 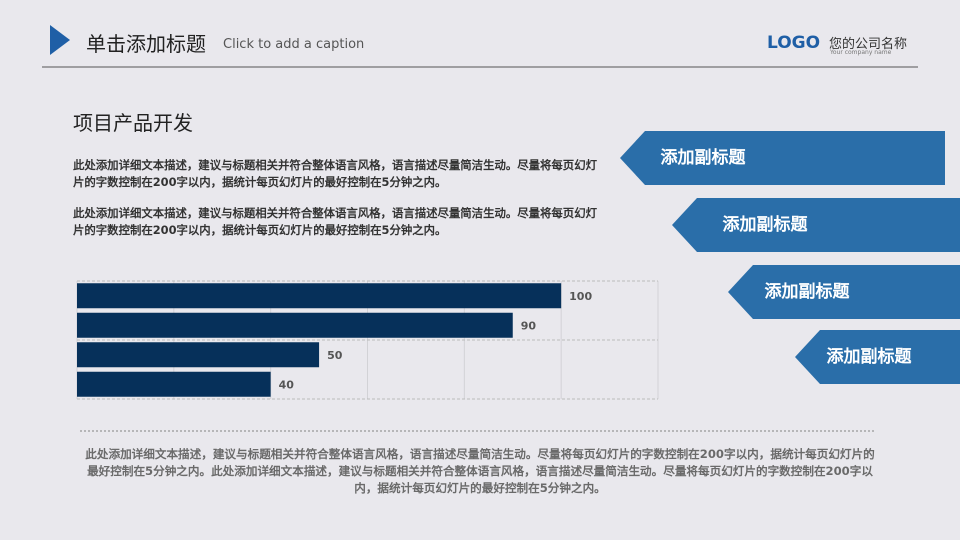 I want to click on data-label: 90, so click(x=529, y=325).